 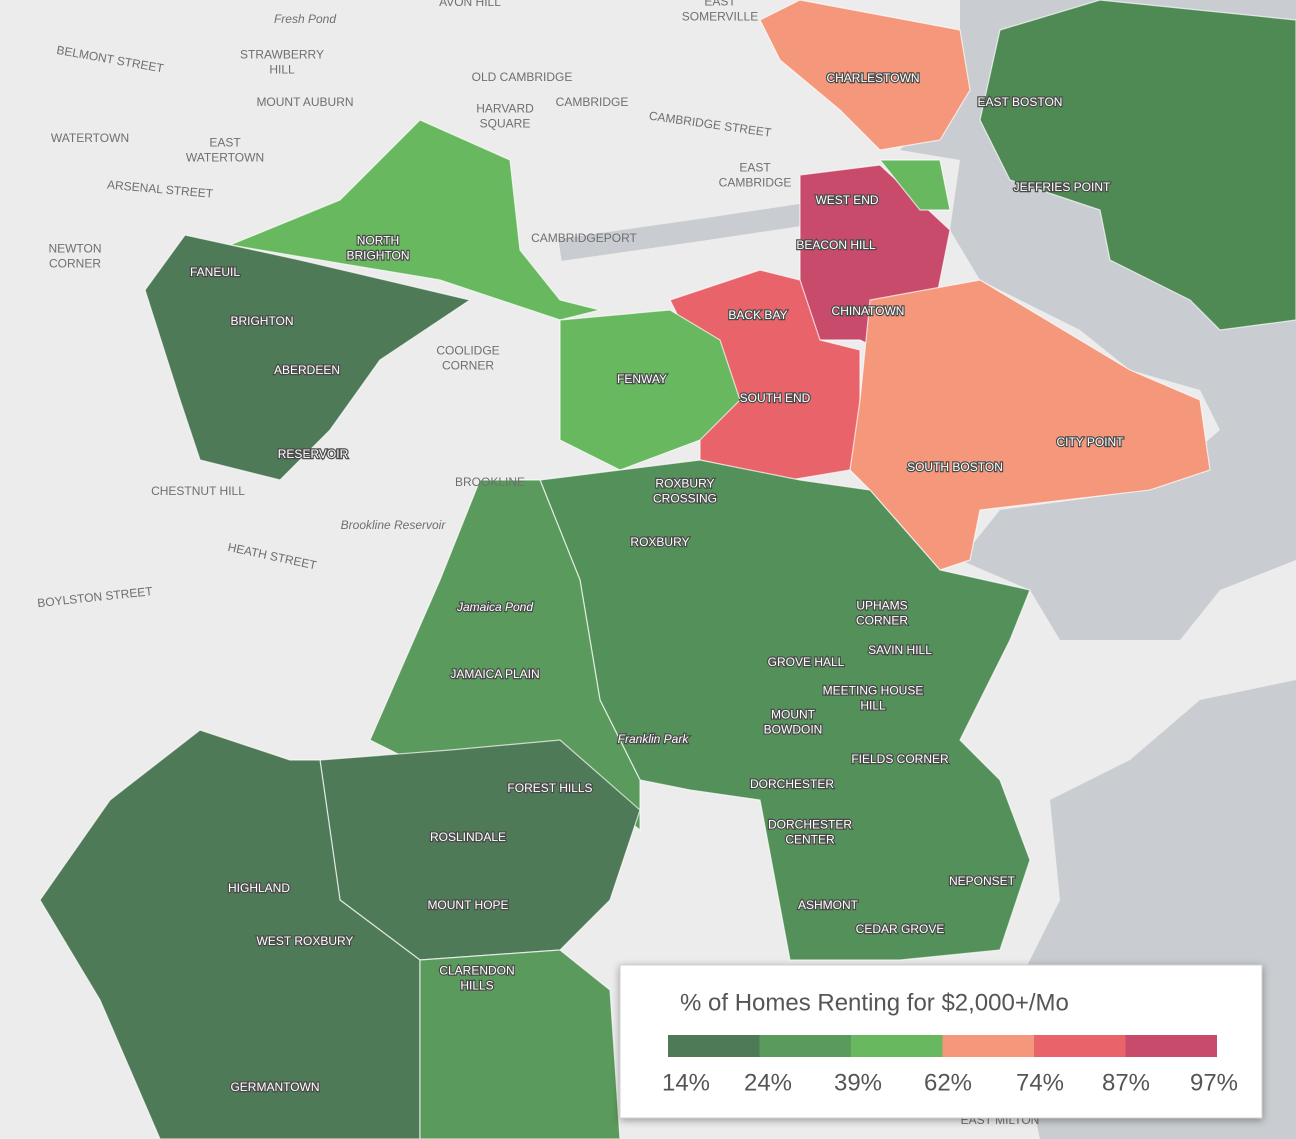 I want to click on map-label: NEPONSET, so click(x=982, y=881).